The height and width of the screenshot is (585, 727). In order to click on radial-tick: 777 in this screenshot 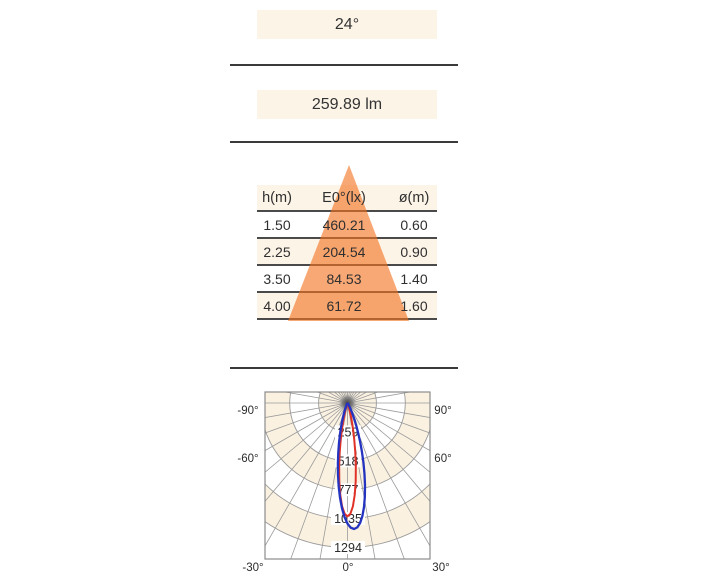, I will do `click(348, 490)`.